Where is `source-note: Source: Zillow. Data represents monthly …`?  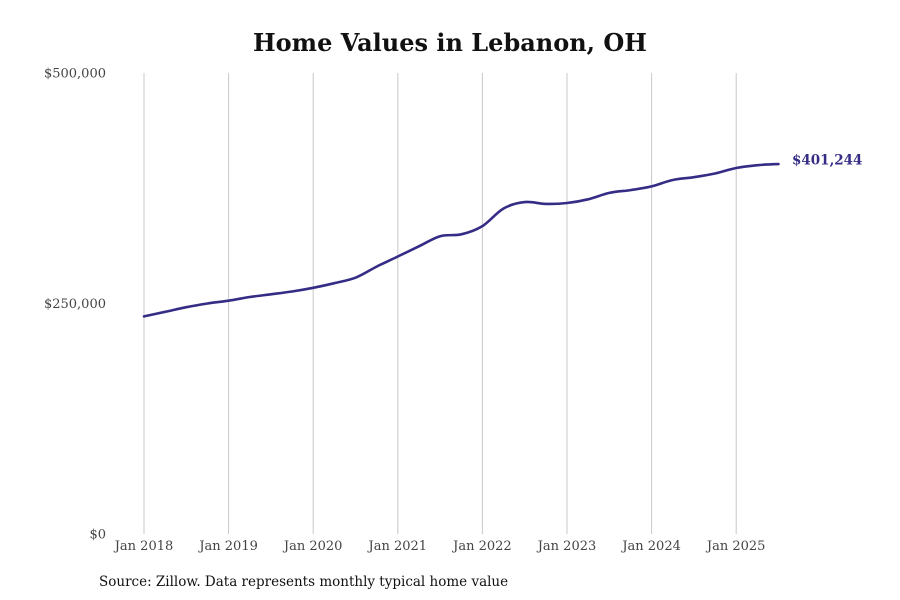
source-note: Source: Zillow. Data represents monthly … is located at coordinates (304, 582).